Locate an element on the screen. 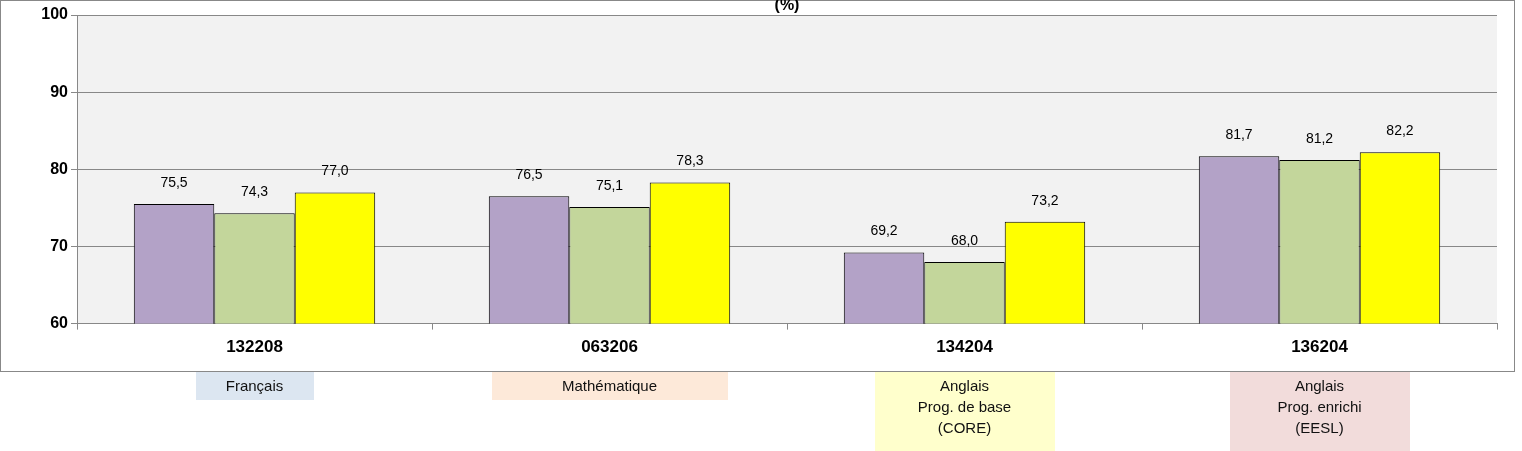 This screenshot has height=451, width=1522. data-label: 77,0 is located at coordinates (335, 170).